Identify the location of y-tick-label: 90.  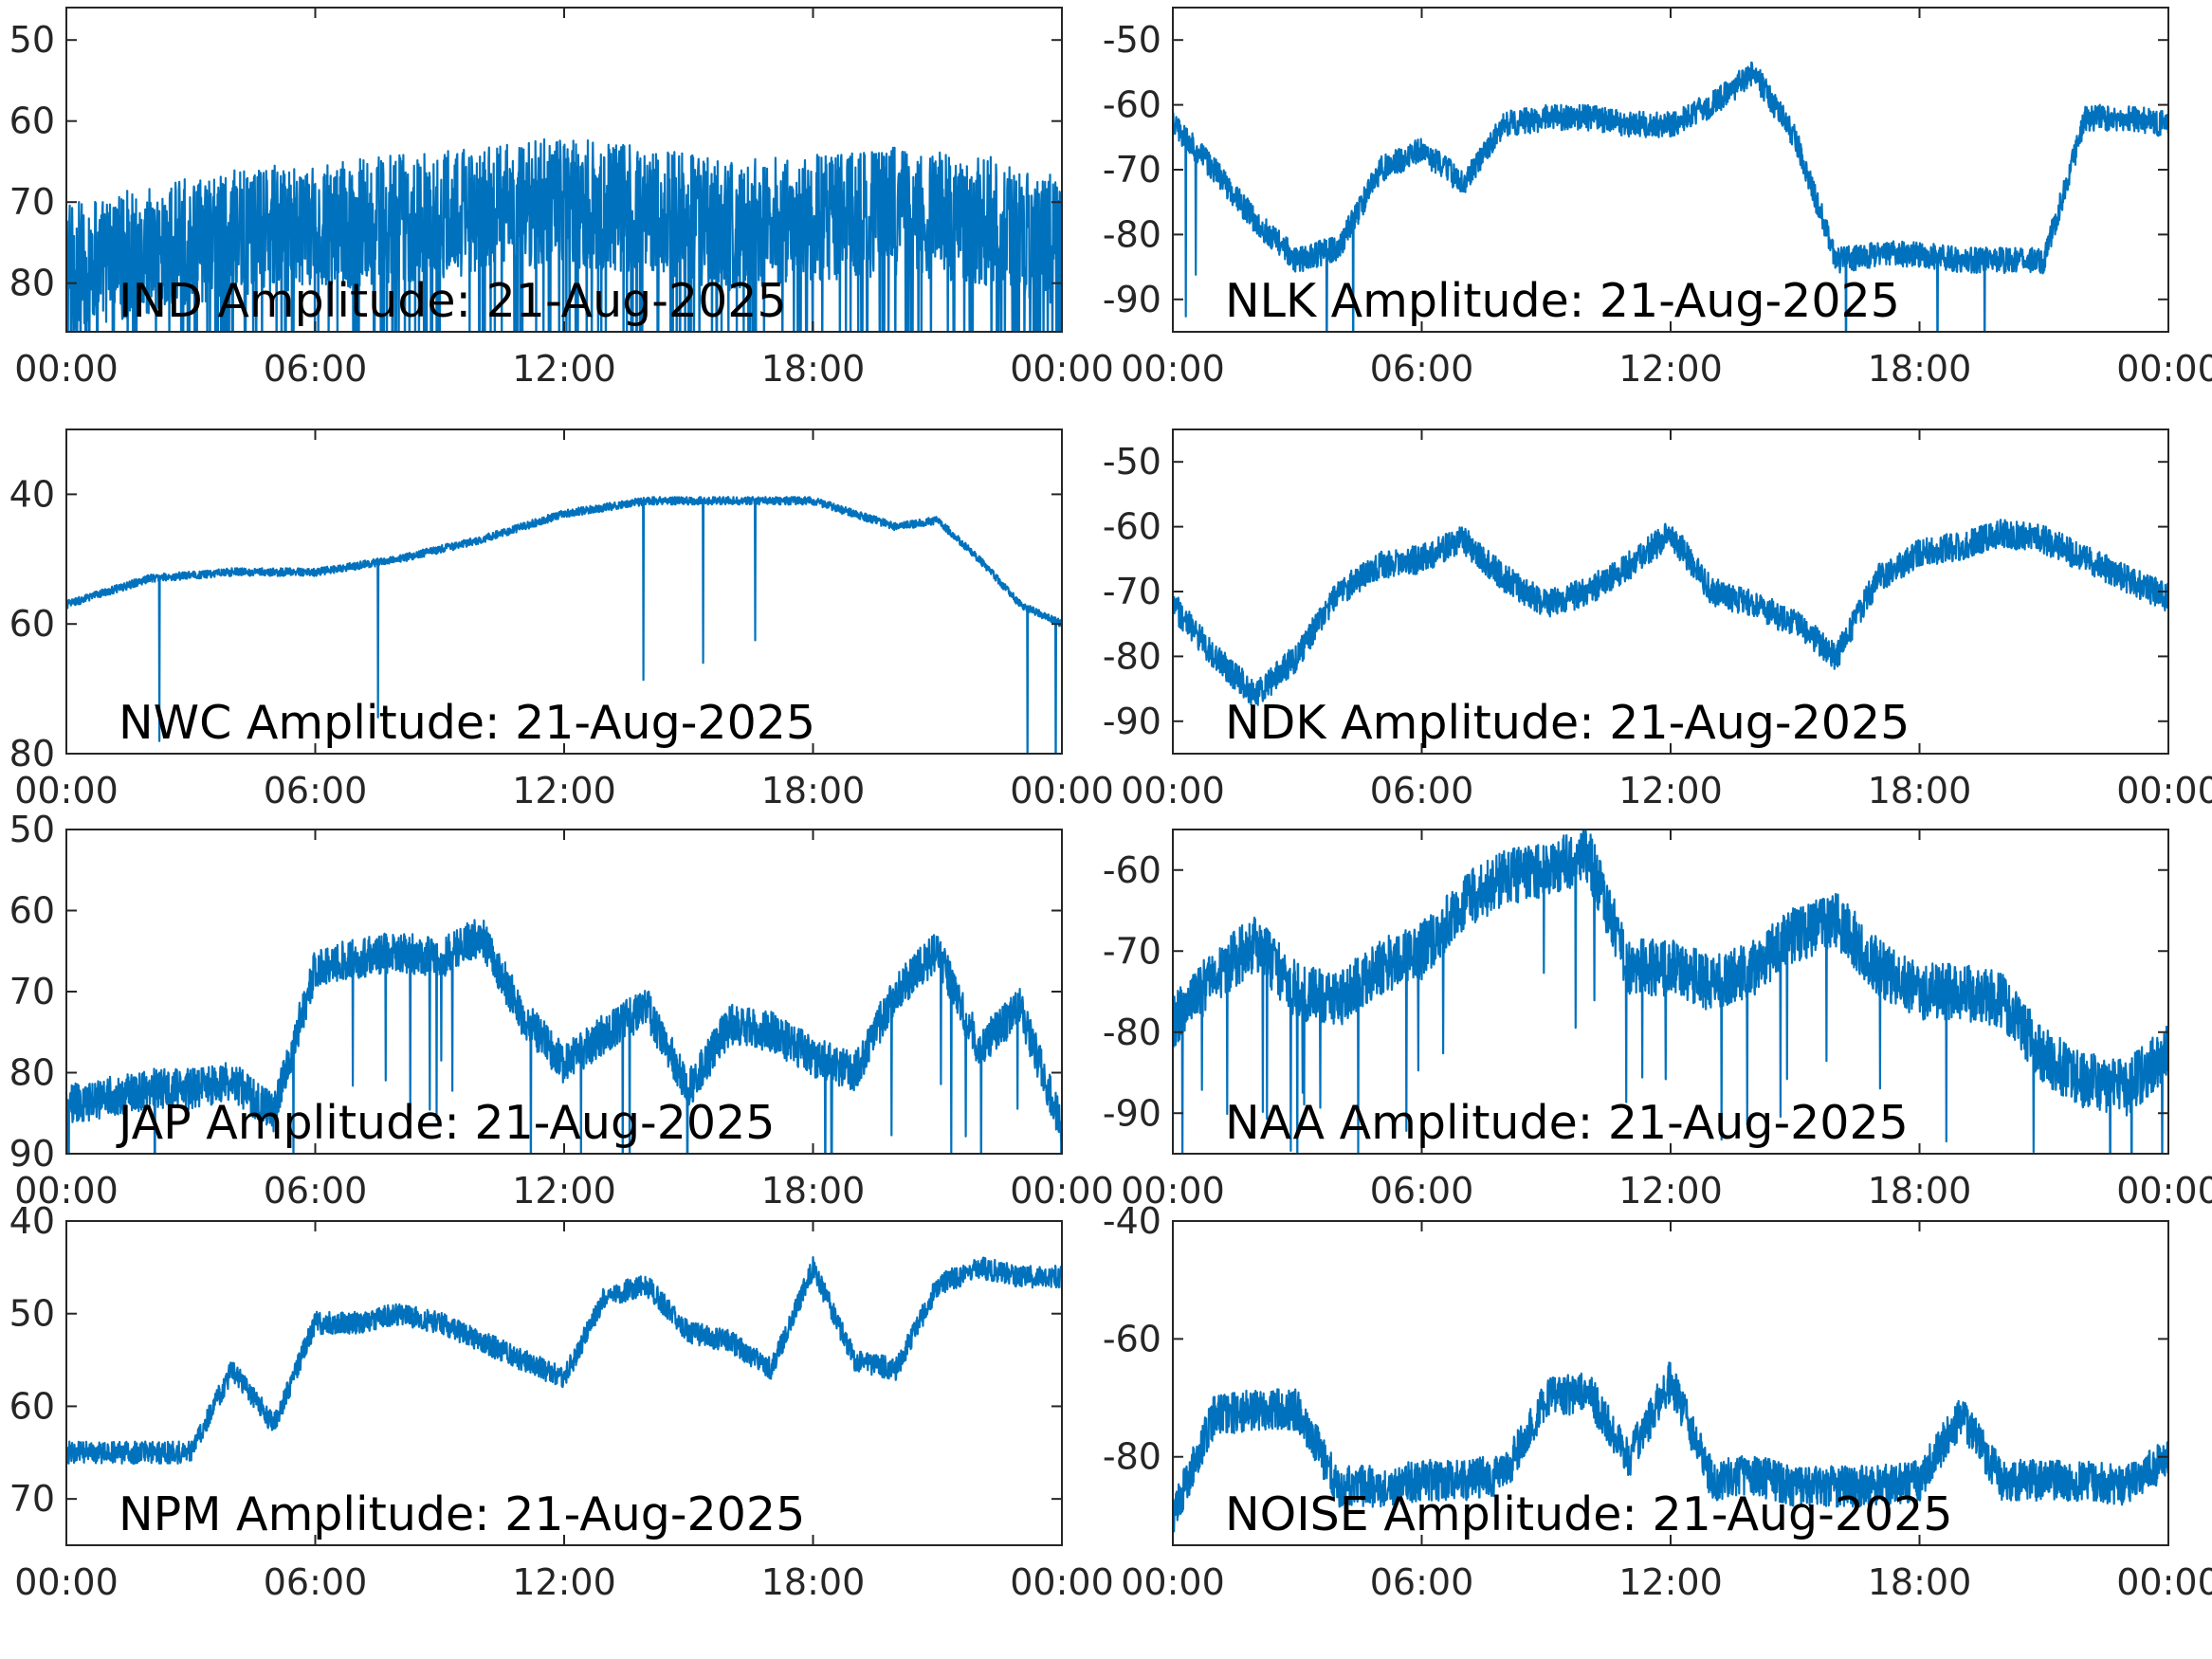
(32, 1154).